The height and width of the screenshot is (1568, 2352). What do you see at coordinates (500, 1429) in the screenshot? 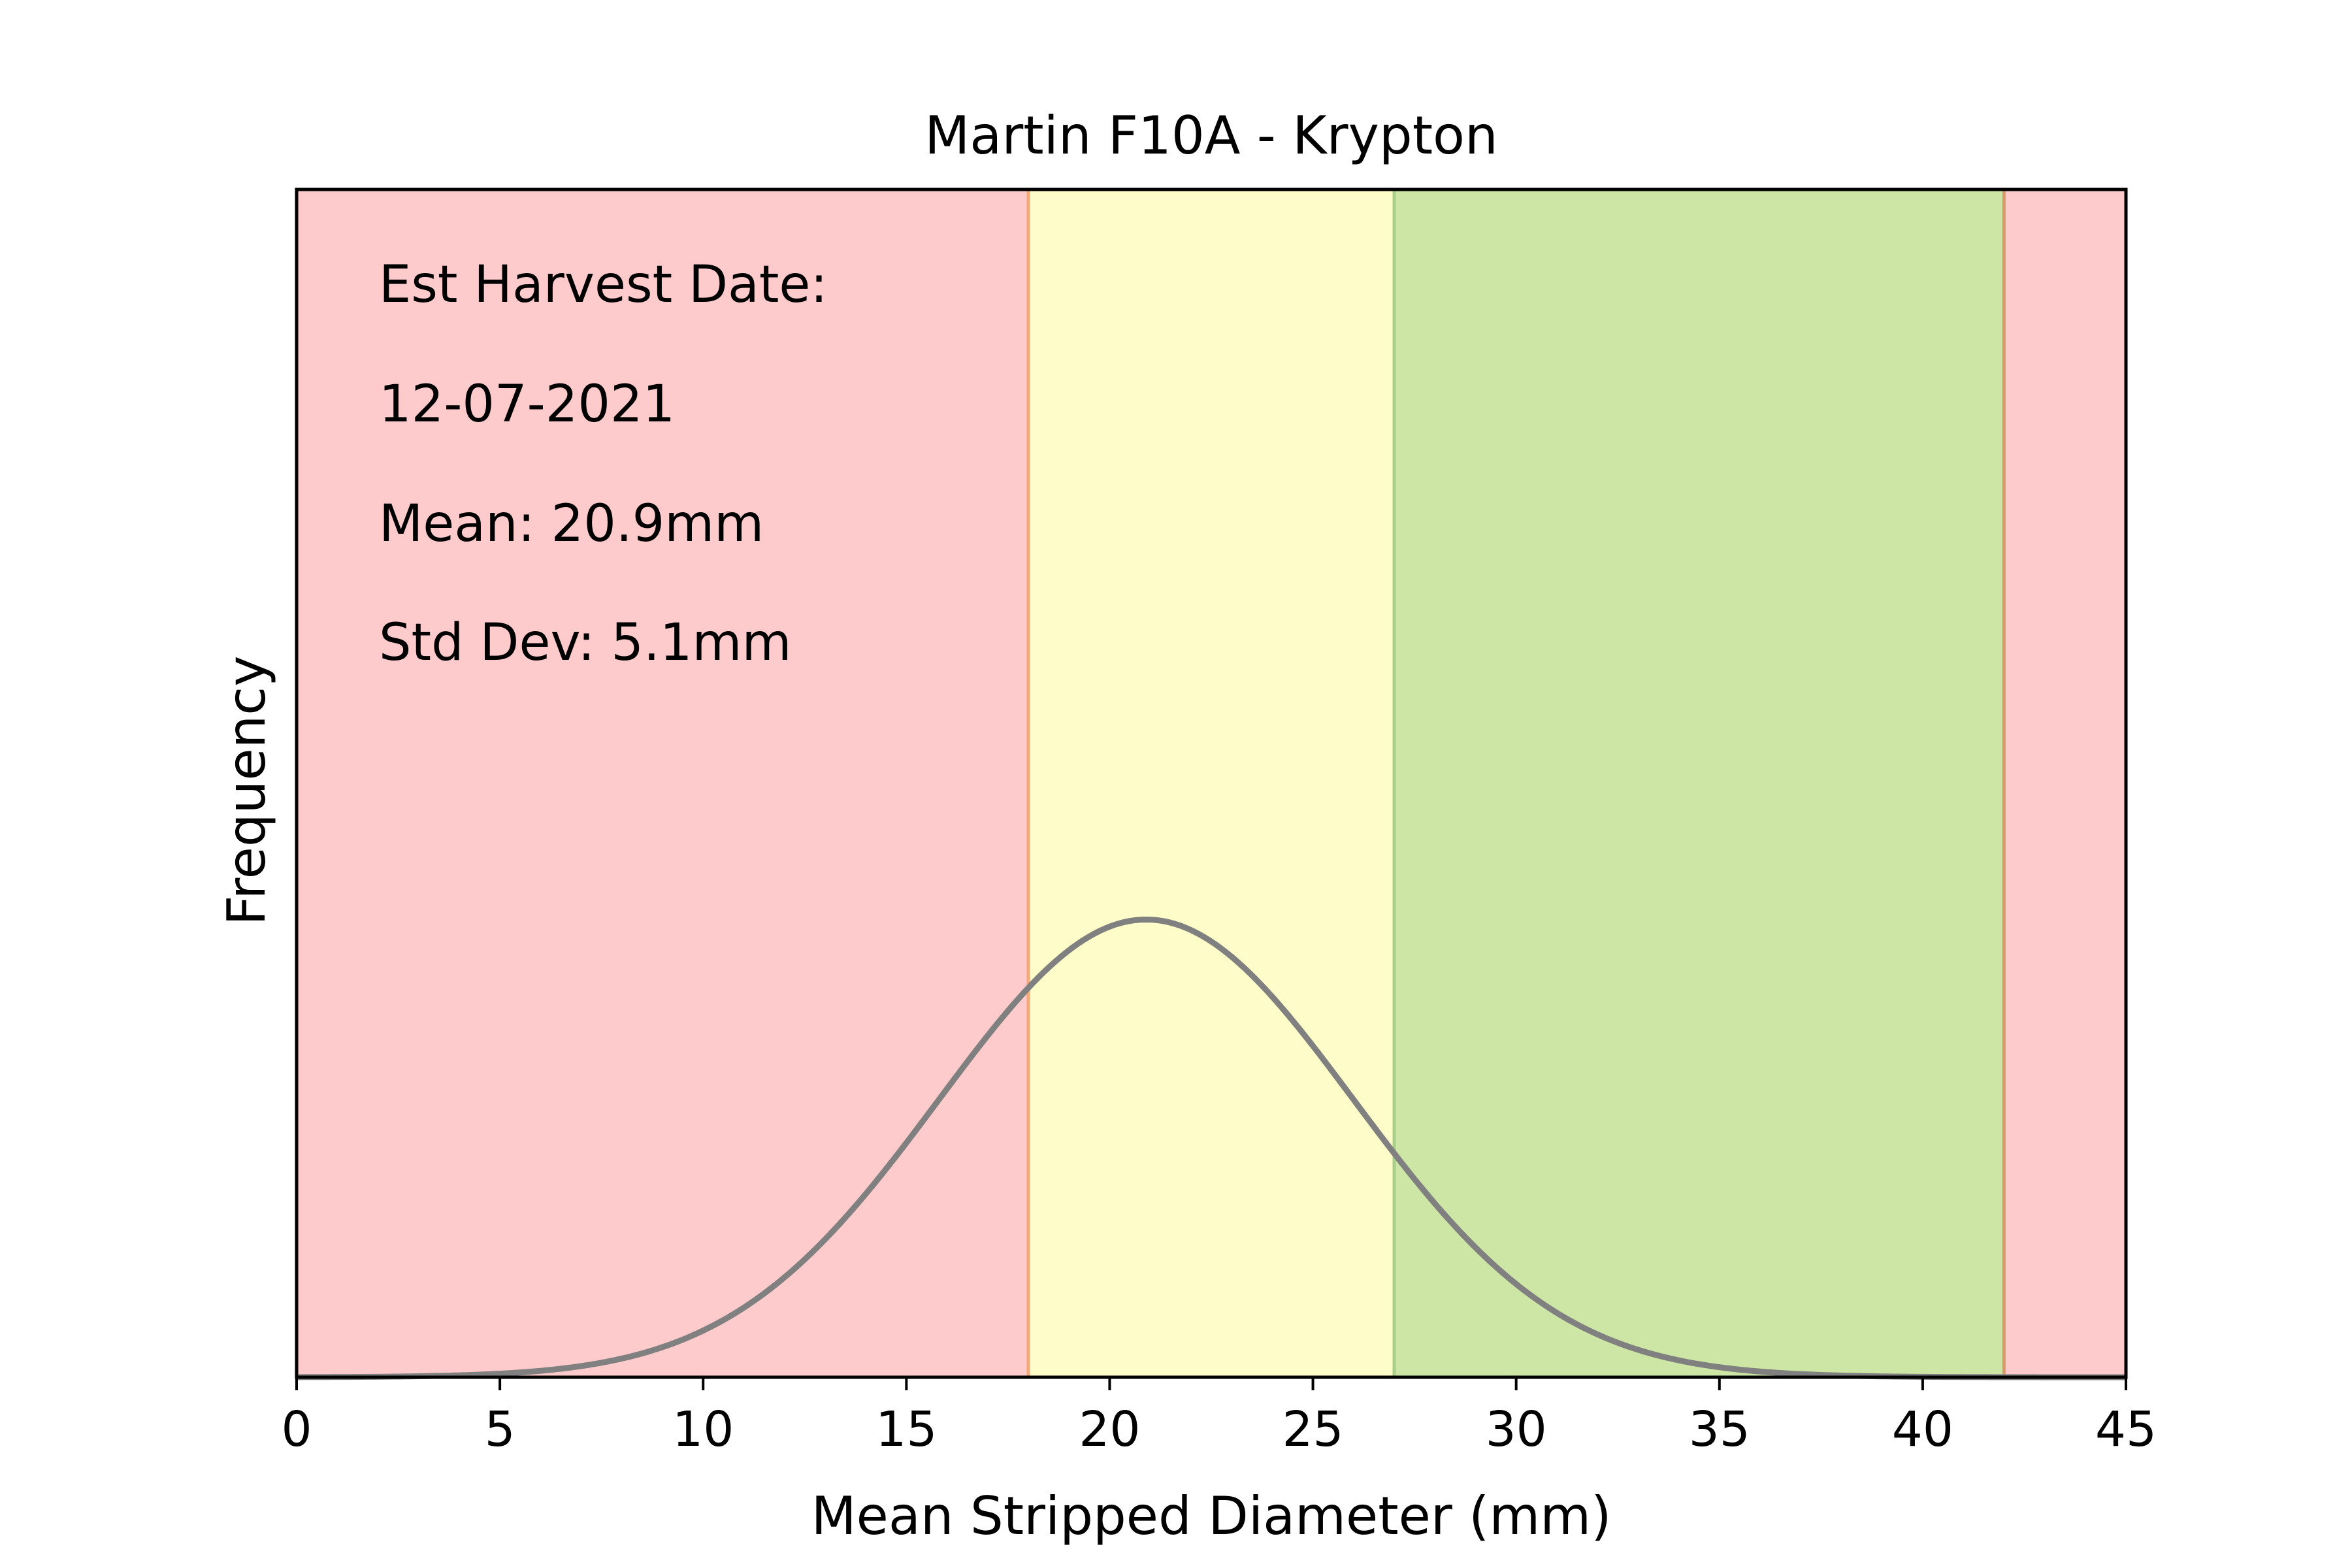
I see `x-tick-label-1: 5` at bounding box center [500, 1429].